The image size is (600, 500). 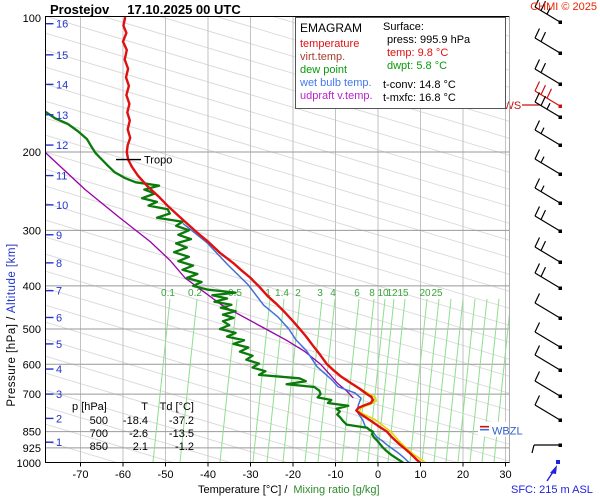 I want to click on pressure-tick-label: 925, so click(x=32, y=449).